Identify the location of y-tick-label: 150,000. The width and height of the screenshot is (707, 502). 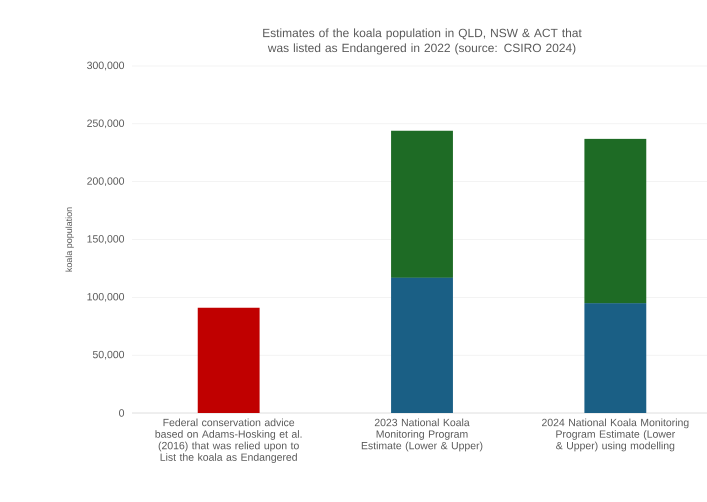
(105, 239).